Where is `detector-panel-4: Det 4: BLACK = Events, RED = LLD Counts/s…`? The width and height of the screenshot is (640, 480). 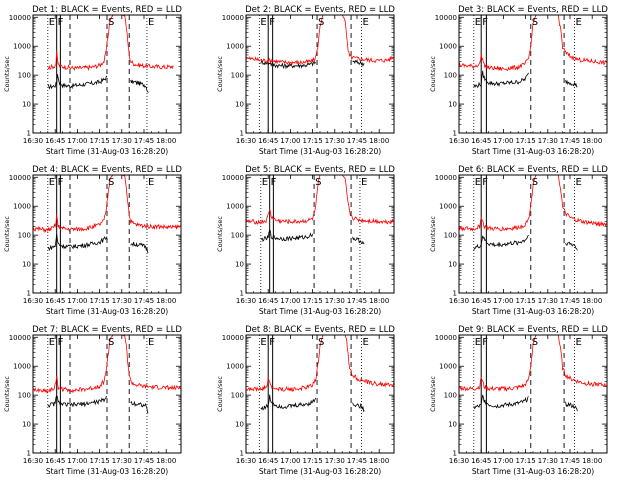 detector-panel-4: Det 4: BLACK = Events, RED = LLD Counts/s… is located at coordinates (92, 240).